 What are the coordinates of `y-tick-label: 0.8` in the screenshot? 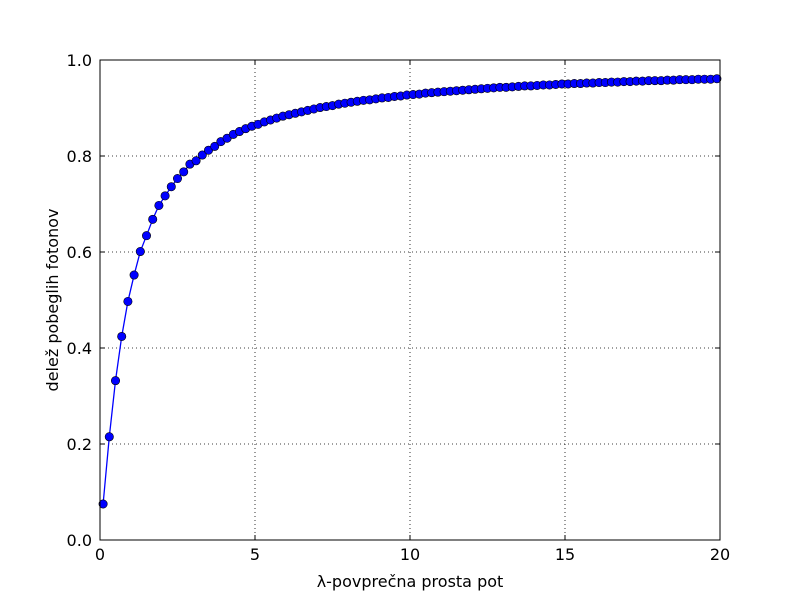 It's located at (79, 156).